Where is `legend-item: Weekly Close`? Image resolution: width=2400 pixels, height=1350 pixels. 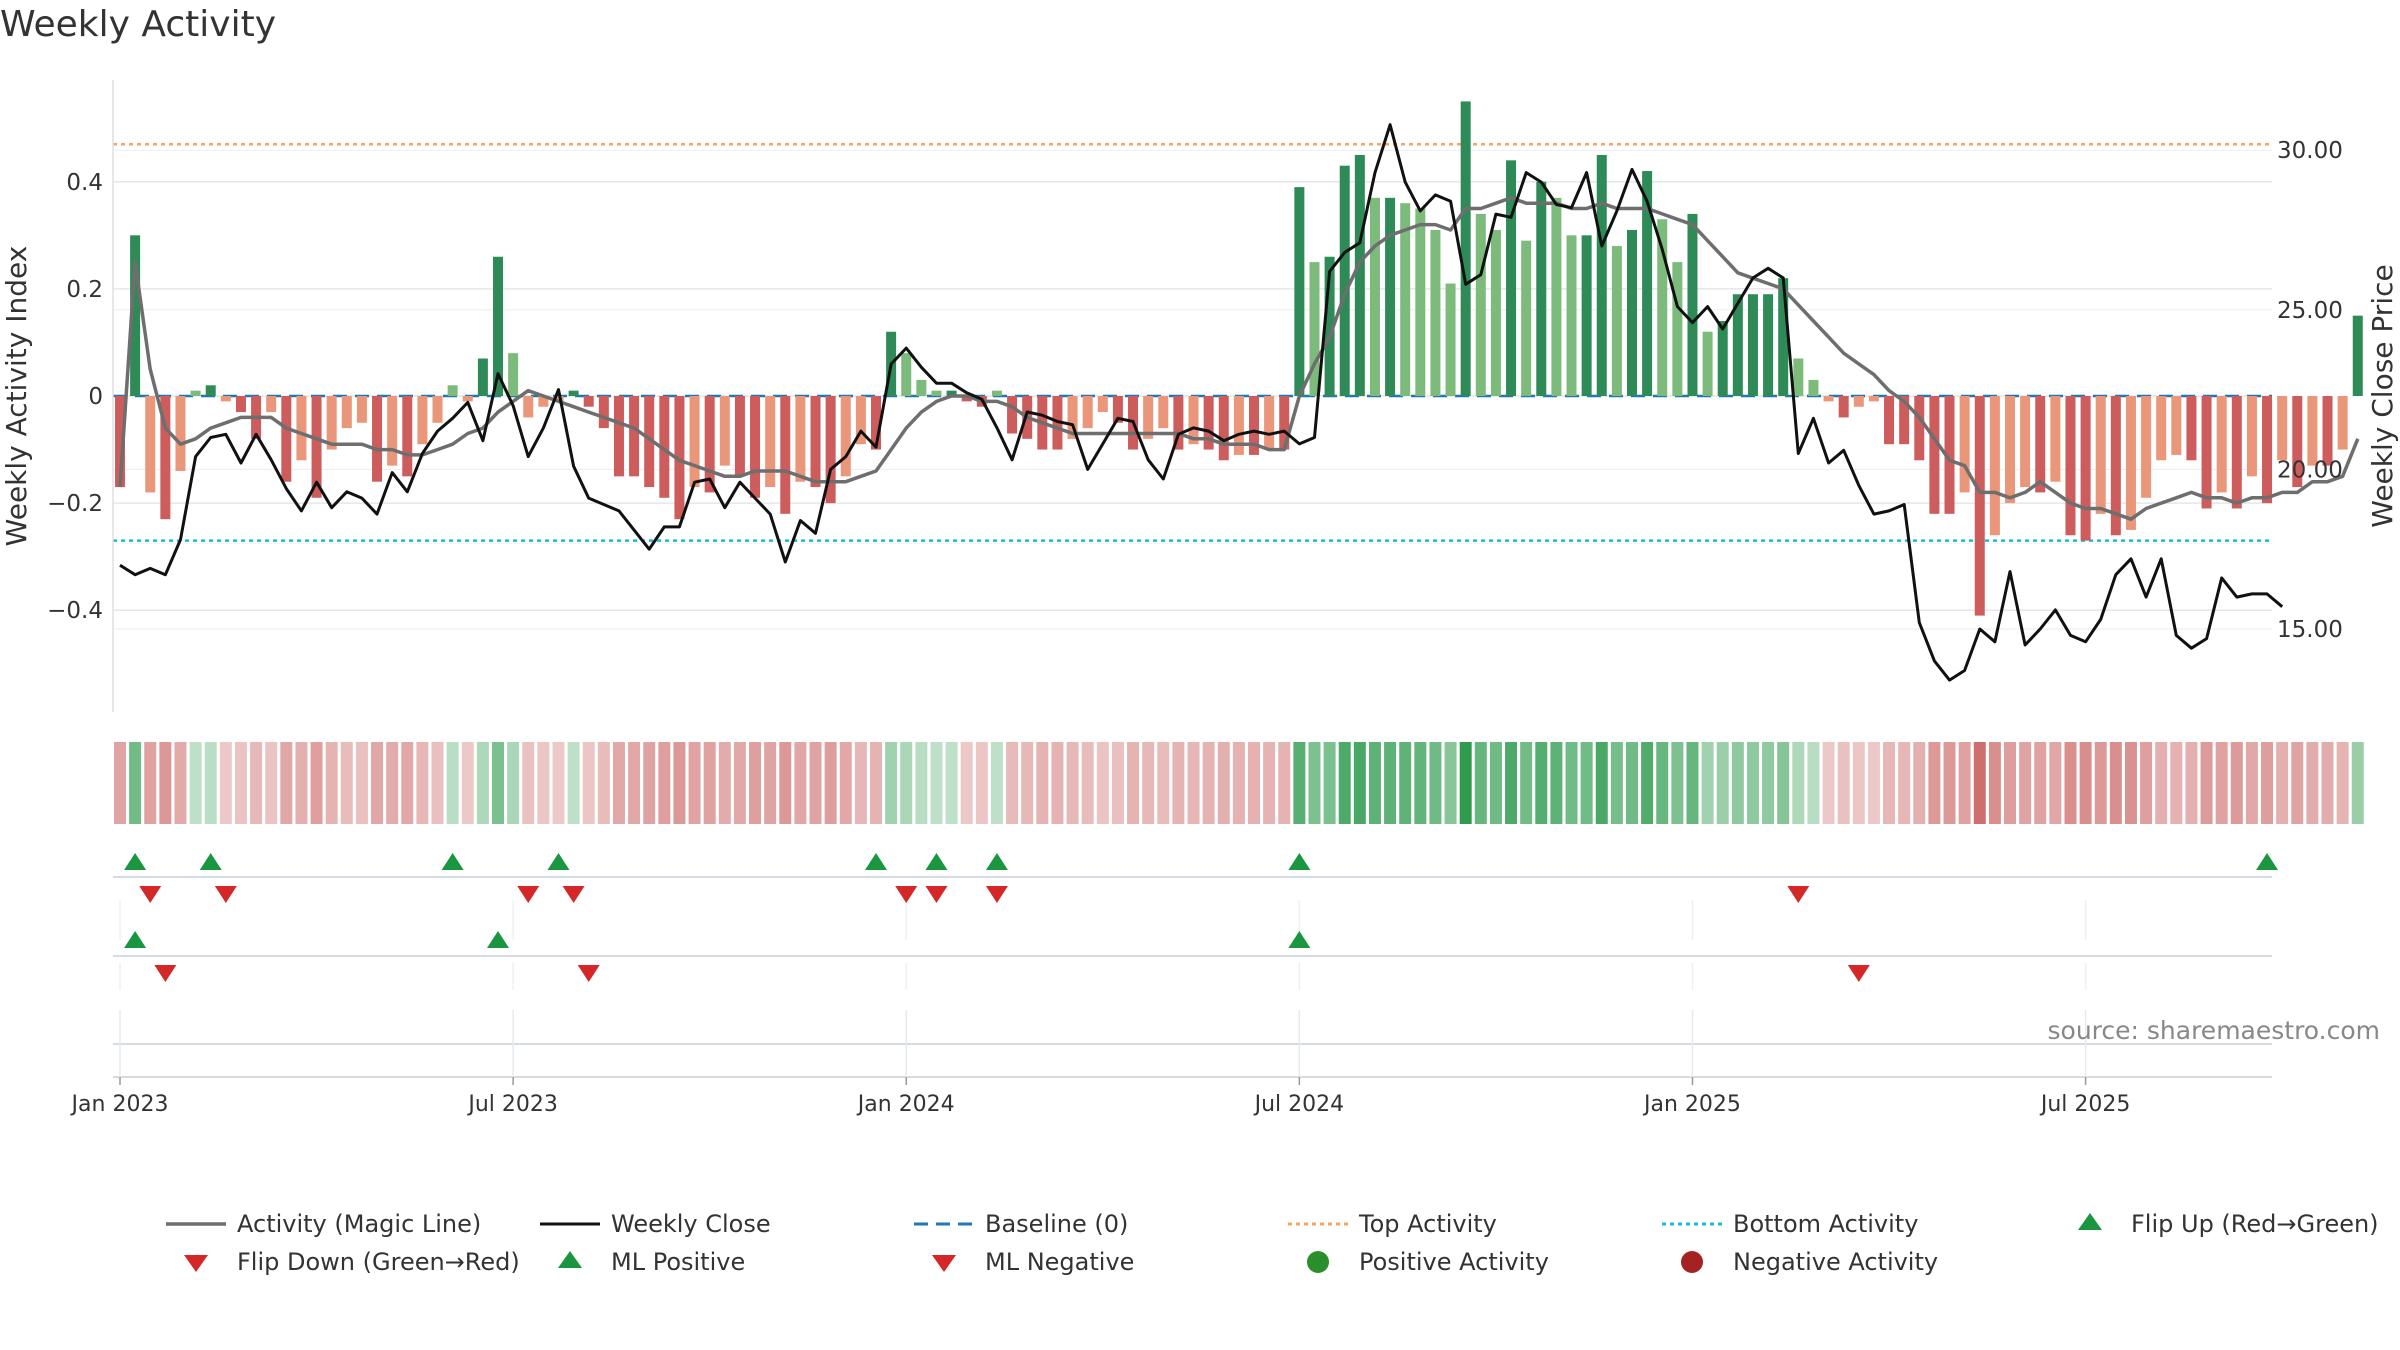 legend-item: Weekly Close is located at coordinates (655, 1224).